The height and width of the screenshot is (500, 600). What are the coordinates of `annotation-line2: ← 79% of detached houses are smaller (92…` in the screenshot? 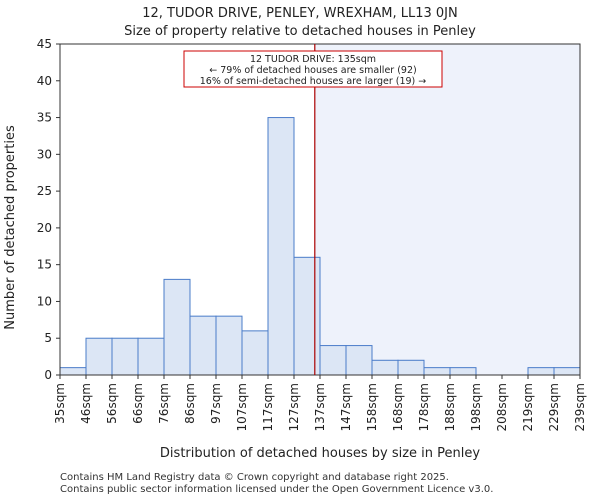 It's located at (312, 70).